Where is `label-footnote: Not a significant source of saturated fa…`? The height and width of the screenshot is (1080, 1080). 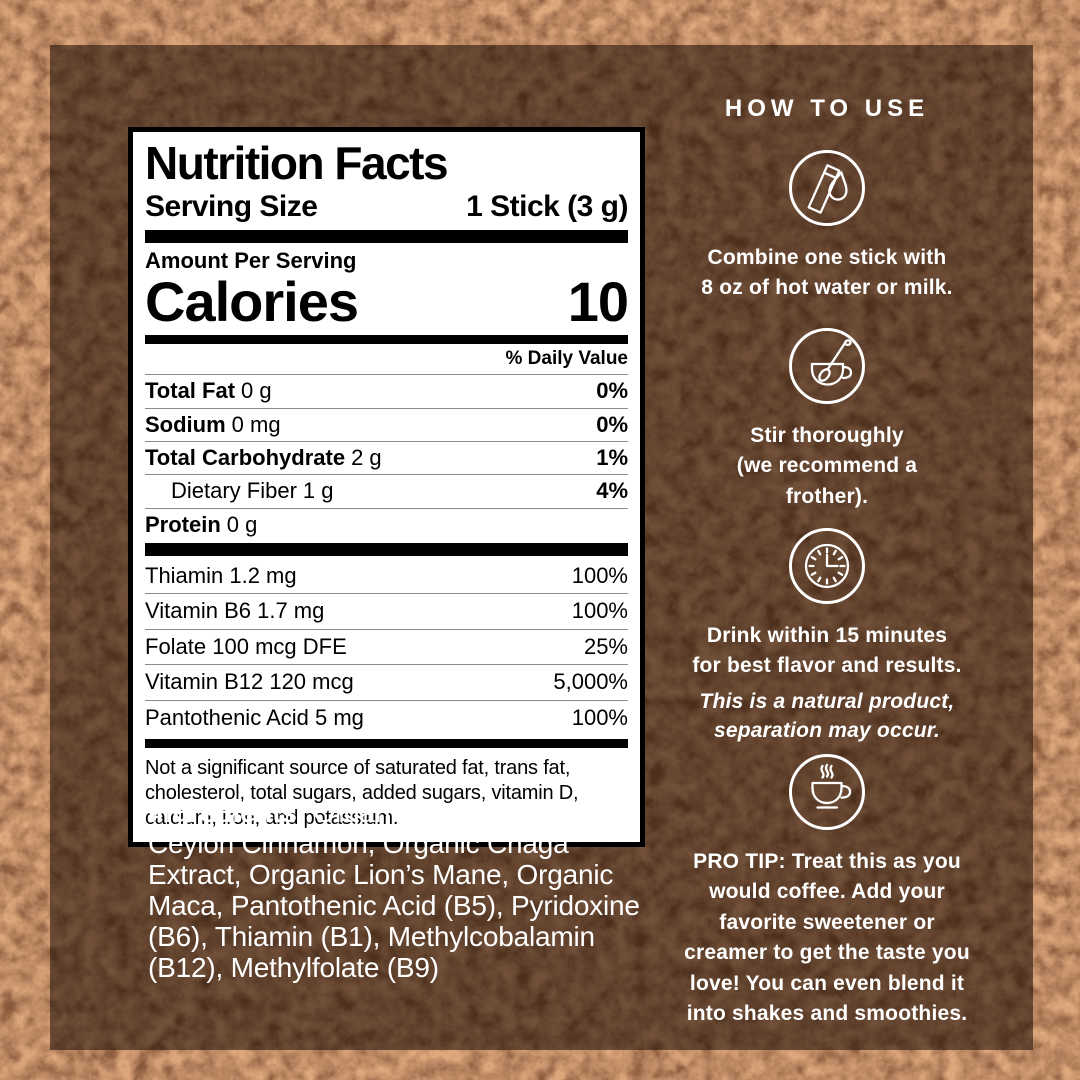 label-footnote: Not a significant source of saturated fa… is located at coordinates (362, 793).